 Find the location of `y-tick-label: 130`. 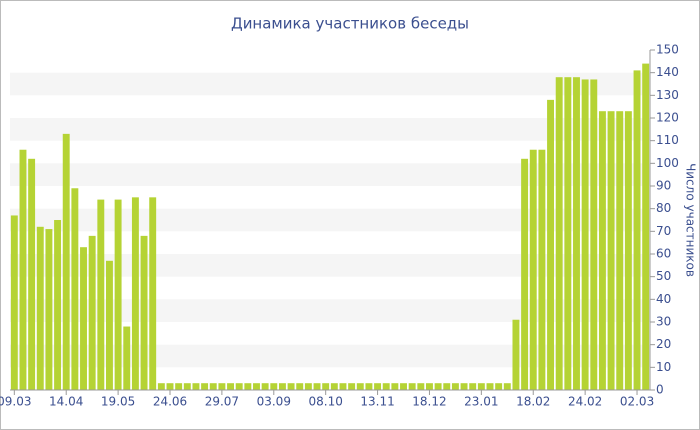

y-tick-label: 130 is located at coordinates (667, 95).